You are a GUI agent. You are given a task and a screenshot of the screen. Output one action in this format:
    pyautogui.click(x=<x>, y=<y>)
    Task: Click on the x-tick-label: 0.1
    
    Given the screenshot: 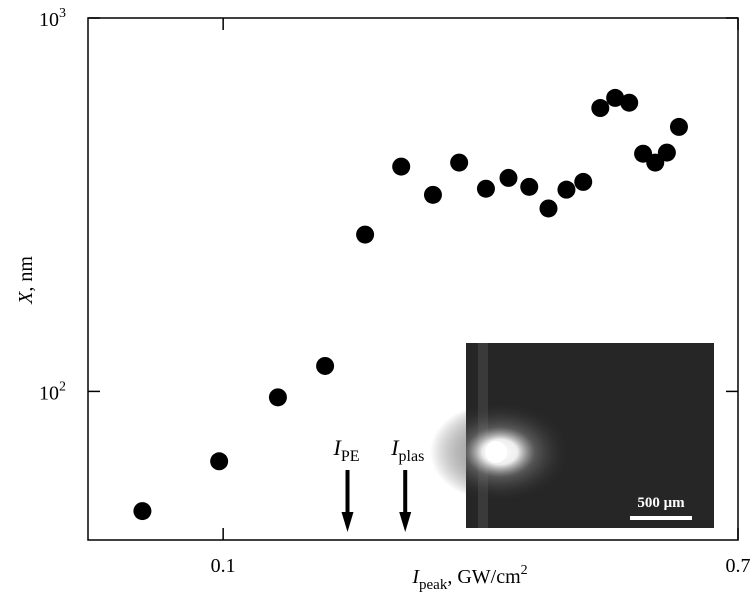 What is the action you would take?
    pyautogui.click(x=223, y=566)
    